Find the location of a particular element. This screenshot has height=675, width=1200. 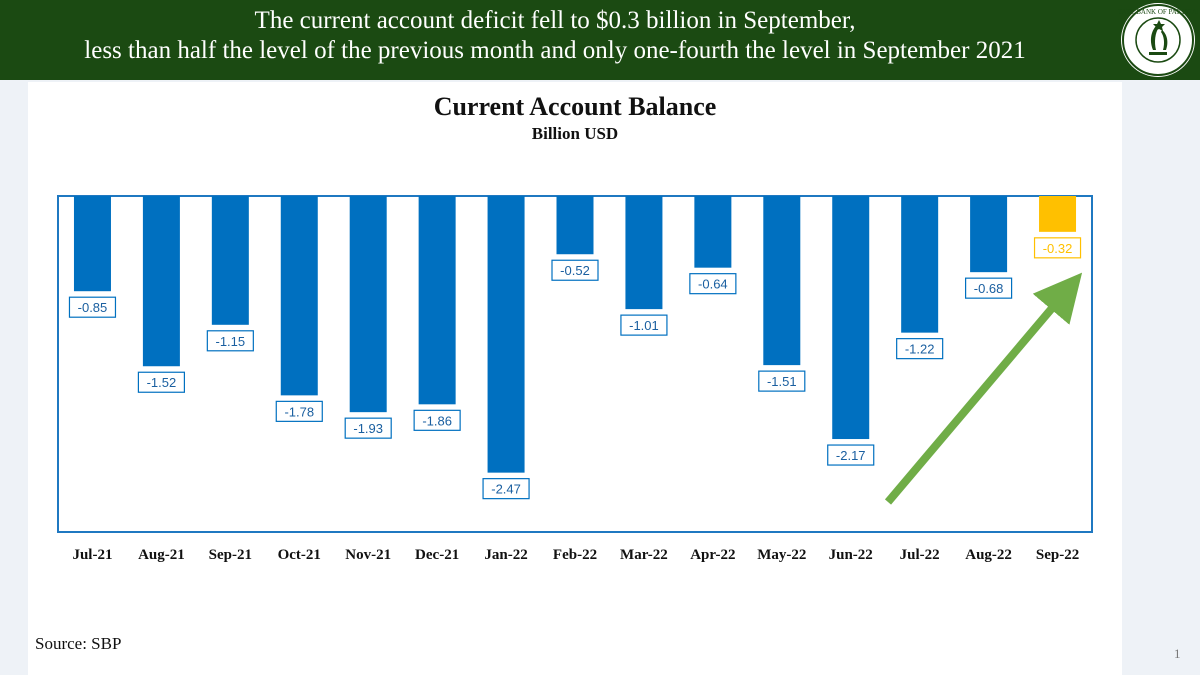

x-tick-label: Jul-21 is located at coordinates (92, 555).